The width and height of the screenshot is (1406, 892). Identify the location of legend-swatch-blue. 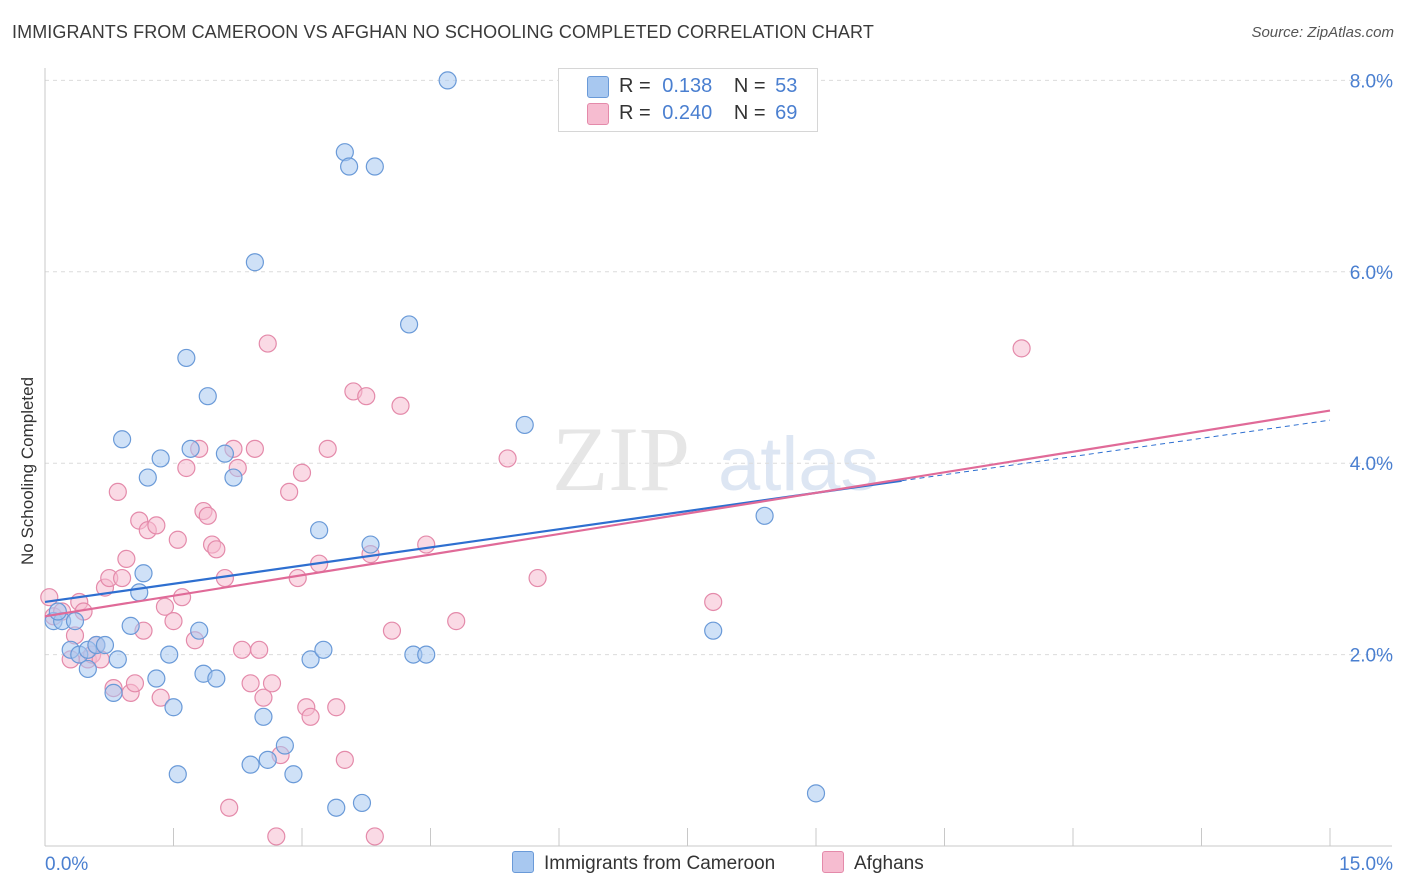
(598, 87).